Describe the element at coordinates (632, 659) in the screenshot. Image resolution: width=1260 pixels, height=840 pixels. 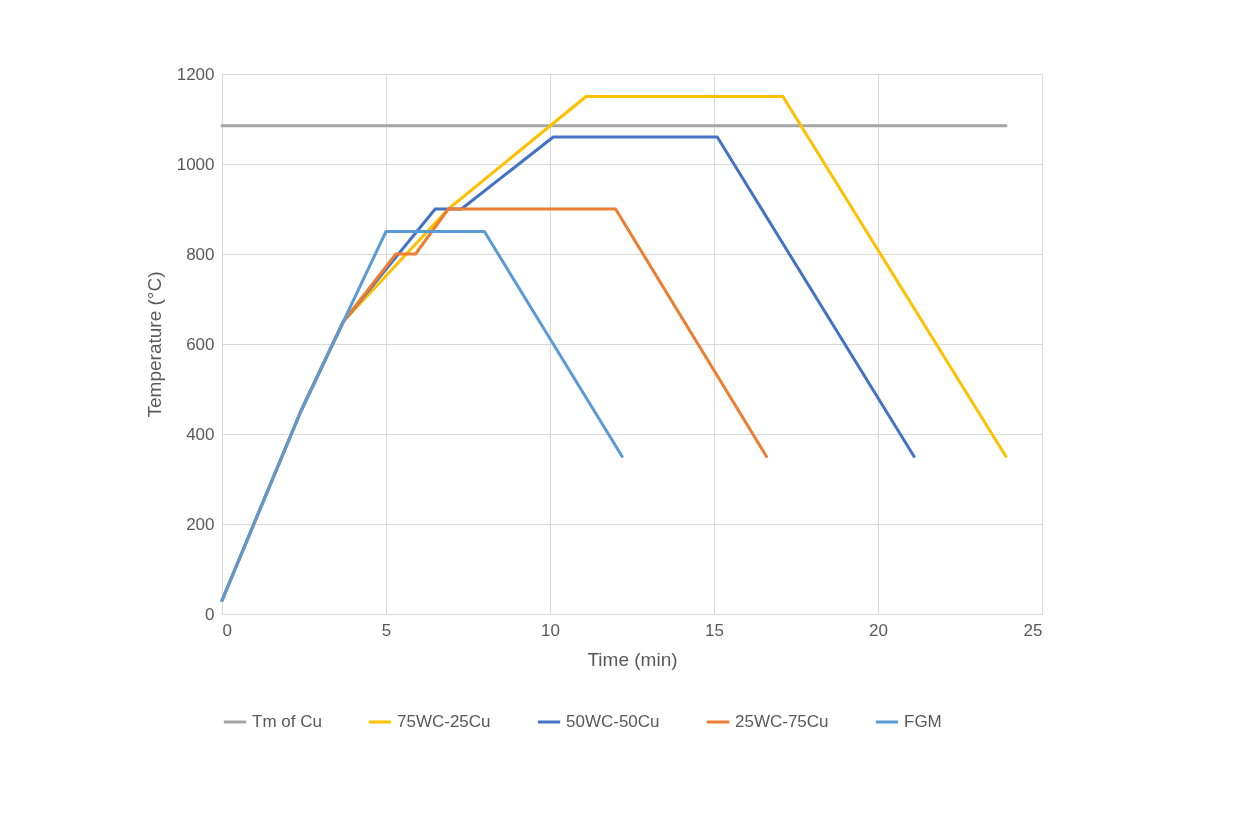
I see `x-axis-title: Time (min)` at that location.